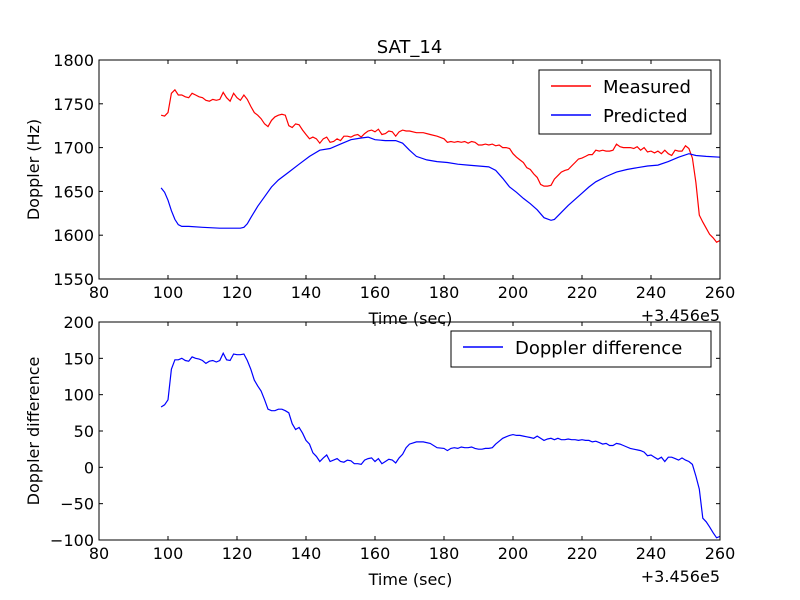  Describe the element at coordinates (89, 467) in the screenshot. I see `y-tick-label: 0` at that location.